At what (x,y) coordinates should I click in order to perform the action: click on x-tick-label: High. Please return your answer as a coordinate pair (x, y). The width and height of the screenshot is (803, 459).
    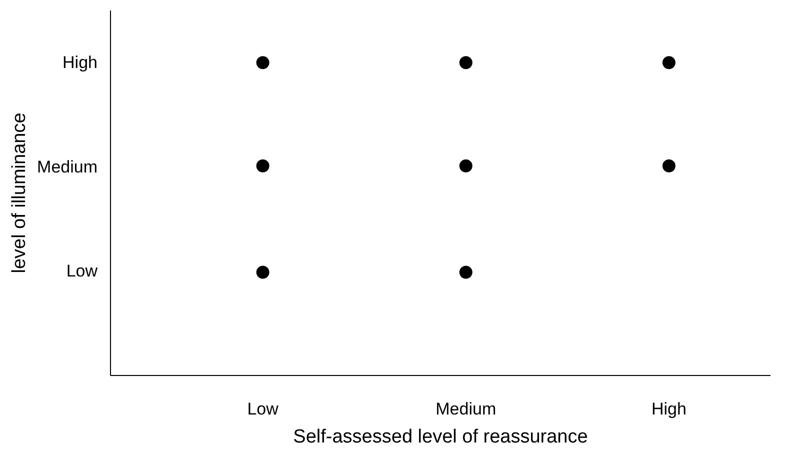
    Looking at the image, I should click on (668, 409).